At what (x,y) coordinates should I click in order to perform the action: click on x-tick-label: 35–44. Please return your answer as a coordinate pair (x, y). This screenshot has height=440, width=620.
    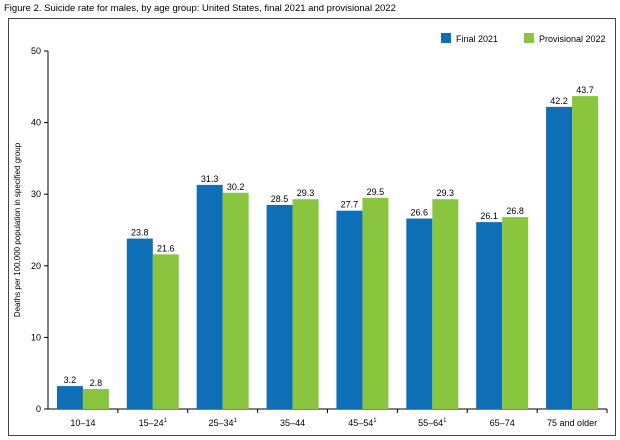
    Looking at the image, I should click on (292, 423).